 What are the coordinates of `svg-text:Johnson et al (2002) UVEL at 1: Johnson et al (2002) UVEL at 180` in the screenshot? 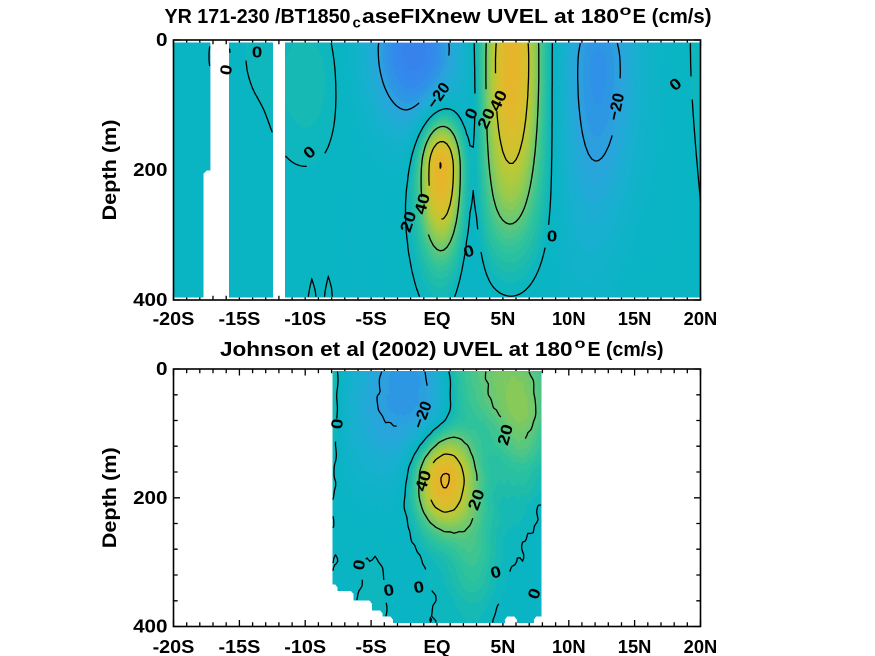 It's located at (396, 350).